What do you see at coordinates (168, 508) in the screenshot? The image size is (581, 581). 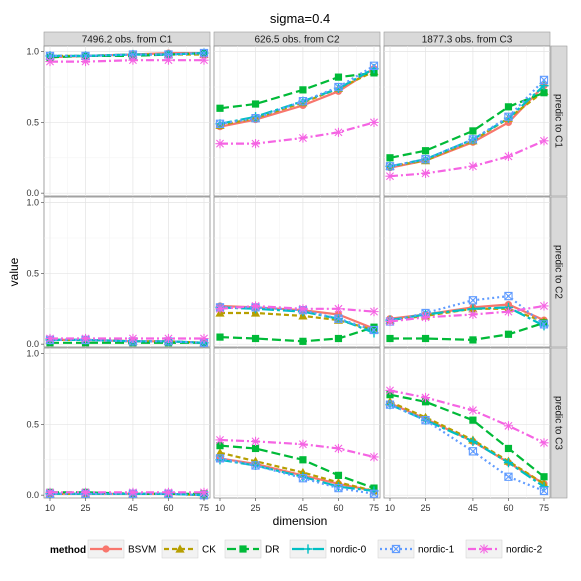 I see `x-tick-label: 60` at bounding box center [168, 508].